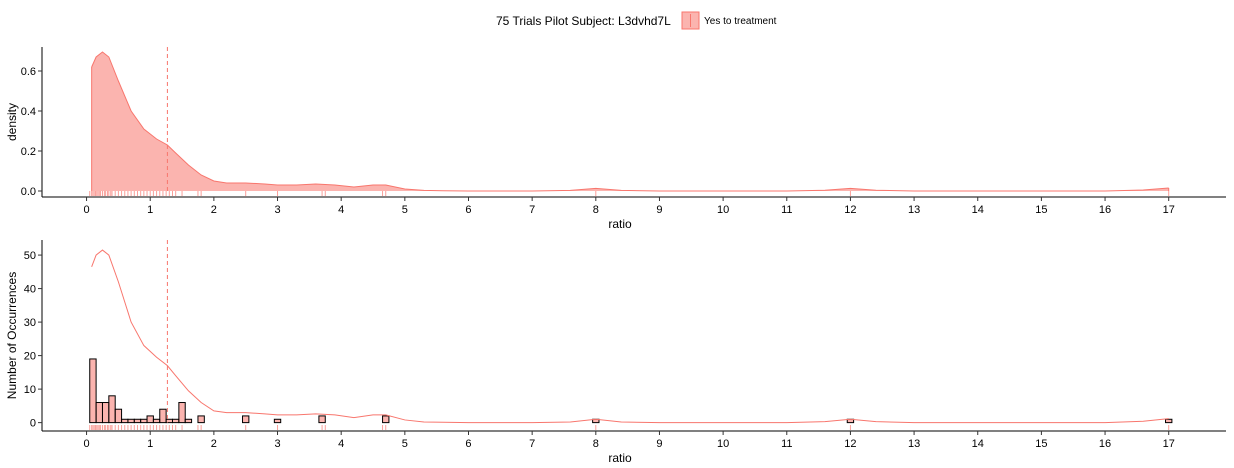 The width and height of the screenshot is (1234, 468). What do you see at coordinates (30, 256) in the screenshot?
I see `y-tick-label: 50` at bounding box center [30, 256].